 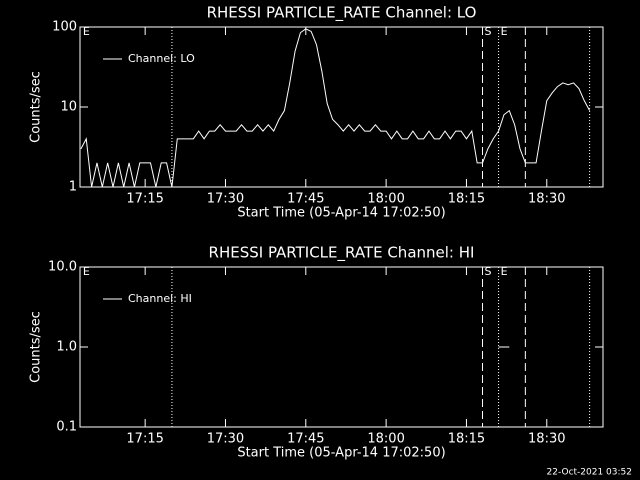 I want to click on y-tick-label: 10.0, so click(x=62, y=267).